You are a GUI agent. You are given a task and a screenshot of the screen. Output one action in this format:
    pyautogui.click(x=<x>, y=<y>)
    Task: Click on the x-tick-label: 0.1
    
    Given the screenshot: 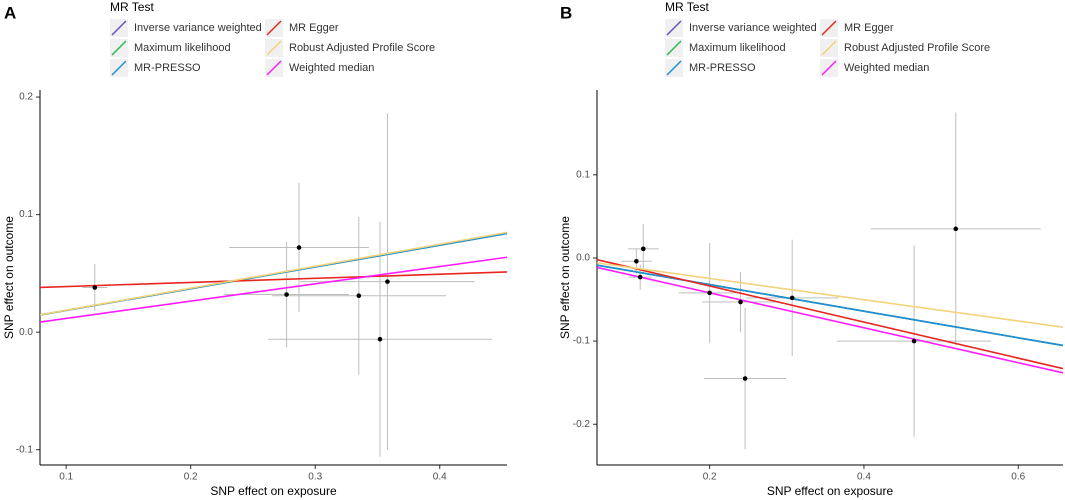 What is the action you would take?
    pyautogui.click(x=66, y=477)
    